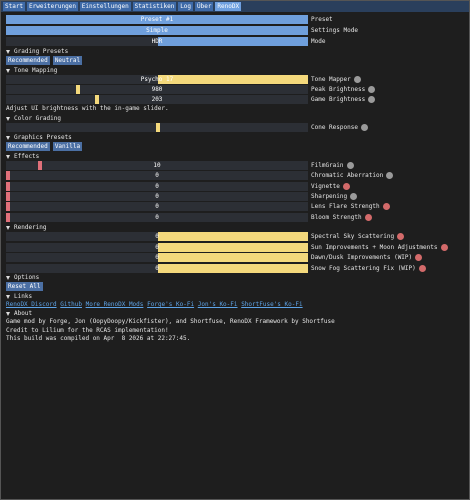 The height and width of the screenshot is (500, 470). What do you see at coordinates (30, 227) in the screenshot?
I see `section-title: Rendering` at bounding box center [30, 227].